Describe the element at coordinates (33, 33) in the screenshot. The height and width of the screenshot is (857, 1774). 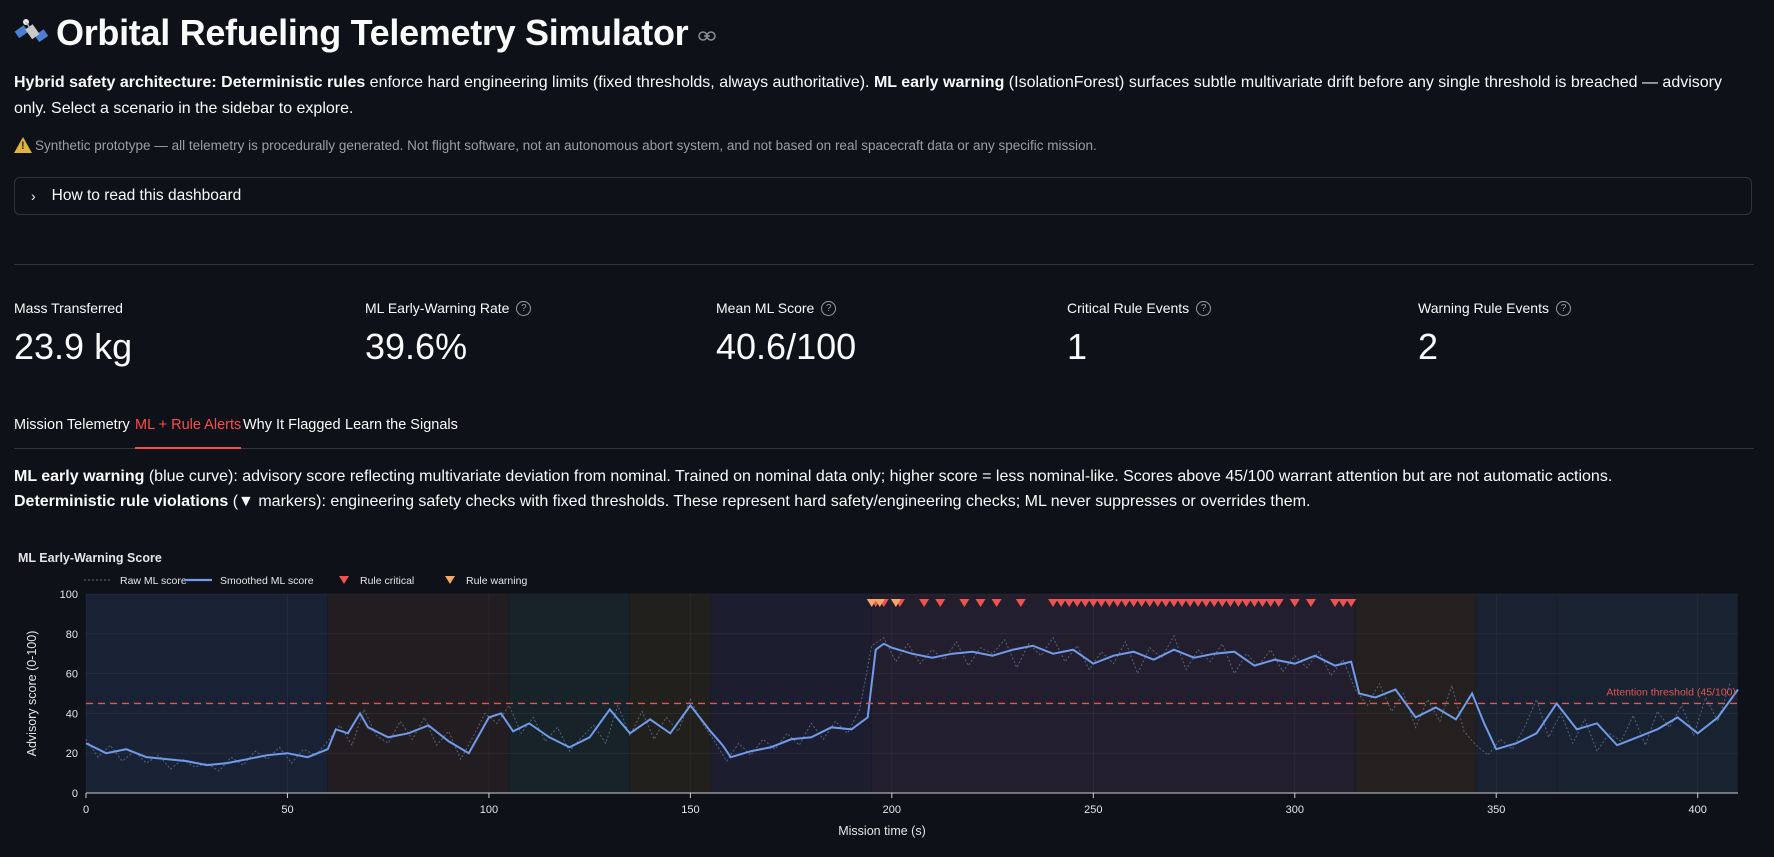
I see `satellite-icon` at that location.